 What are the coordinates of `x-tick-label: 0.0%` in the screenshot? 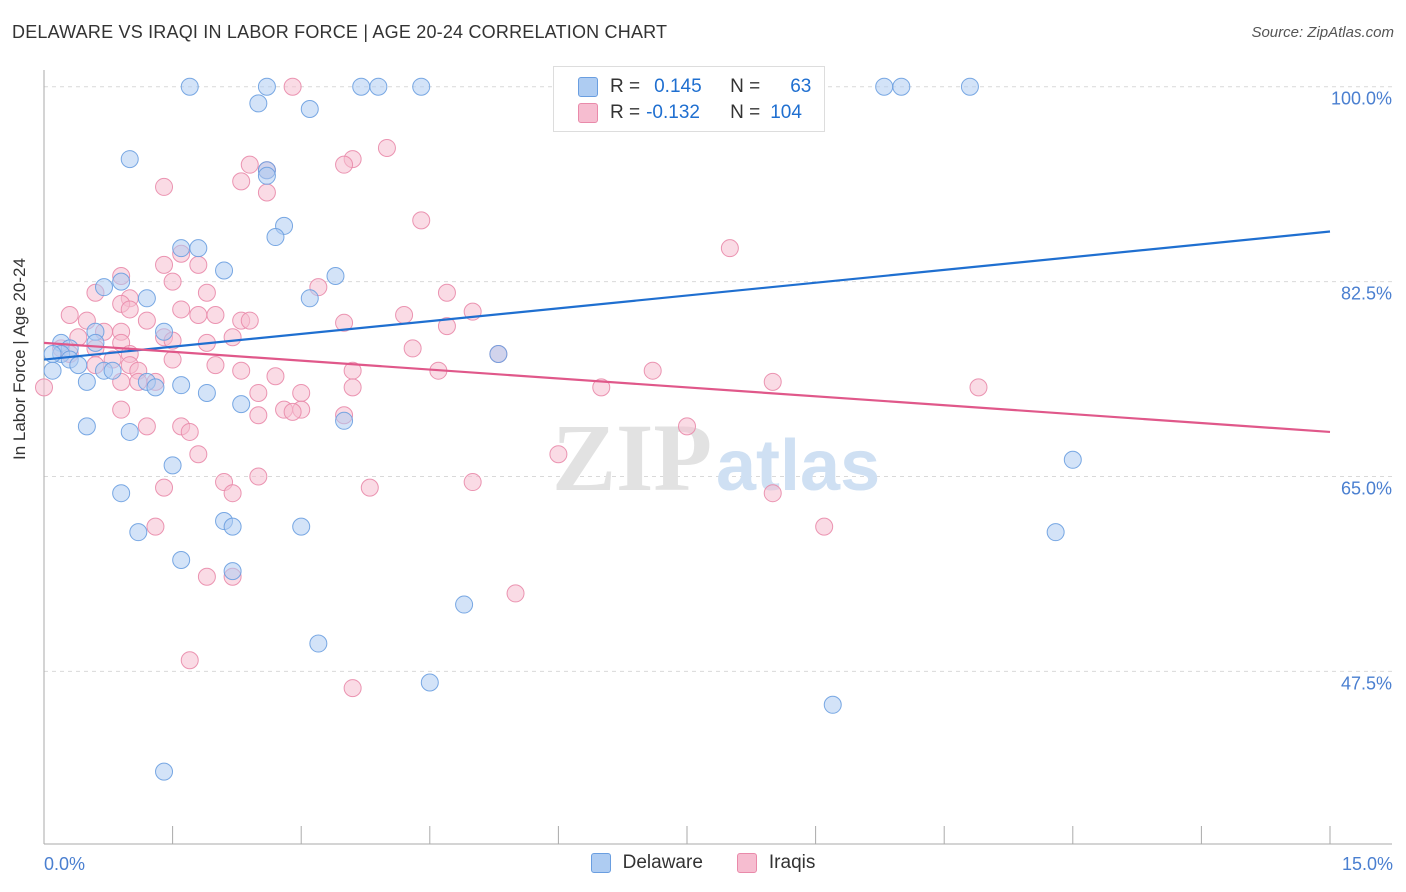 It's located at (64, 864).